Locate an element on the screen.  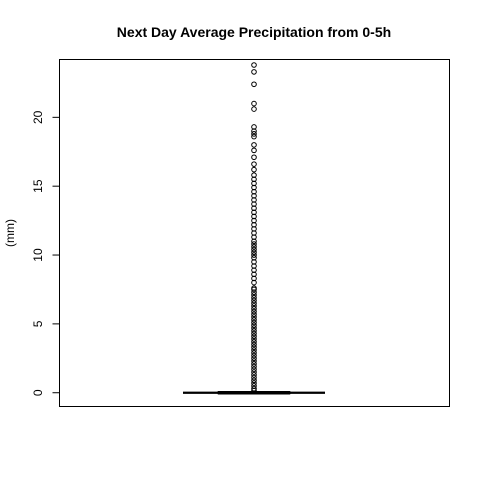
y-axis: 0 5 10 15 20 is located at coordinates (45, 253).